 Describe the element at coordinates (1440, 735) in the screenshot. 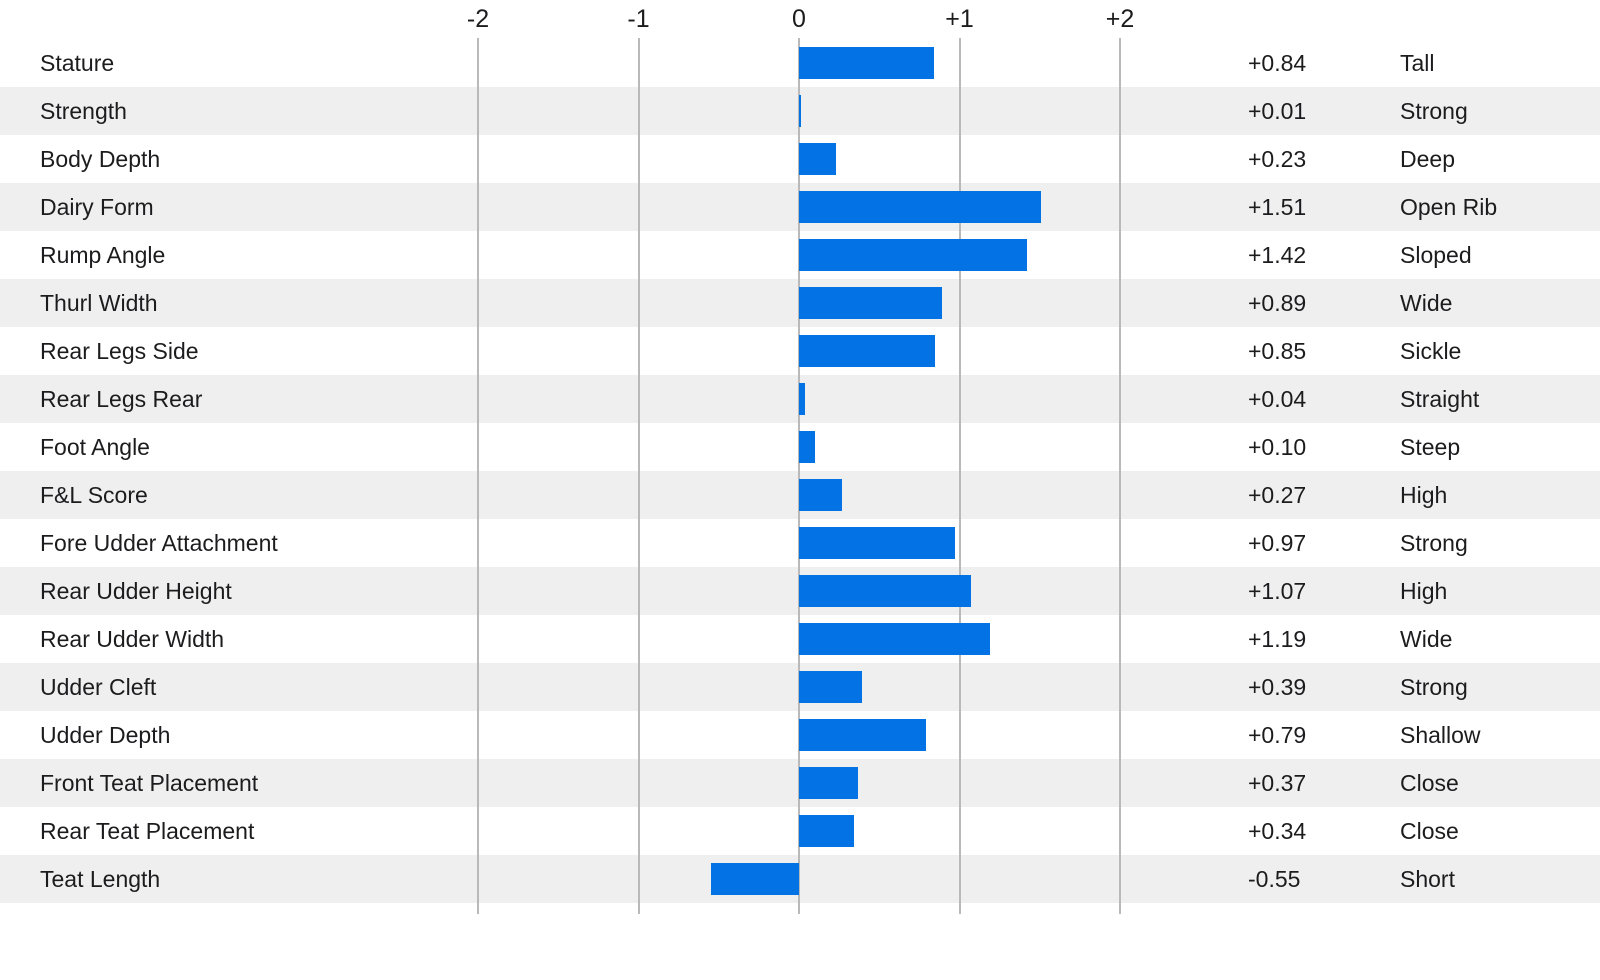

I see `trait-descriptor-label: Shallow` at that location.